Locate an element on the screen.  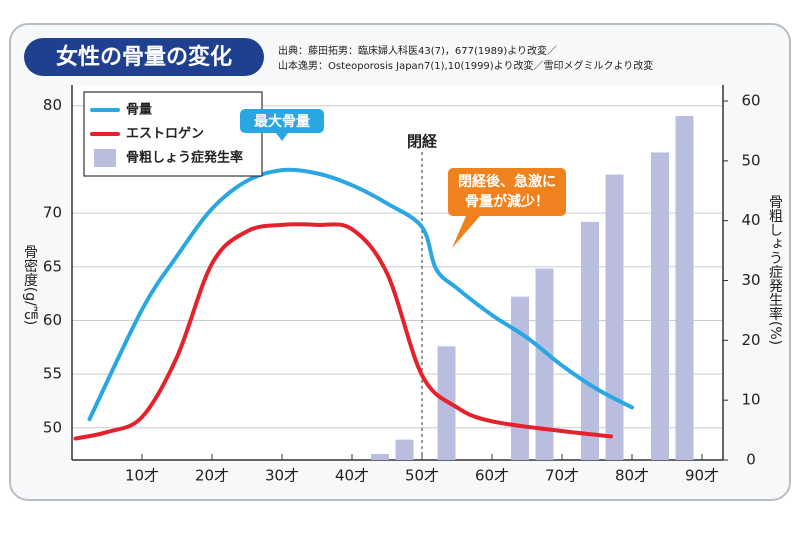
x-tick-label: 50才 is located at coordinates (422, 476).